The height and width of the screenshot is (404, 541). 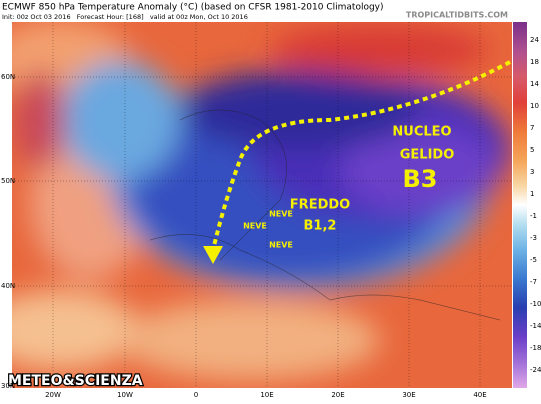 What do you see at coordinates (408, 395) in the screenshot?
I see `lon-label: 30E` at bounding box center [408, 395].